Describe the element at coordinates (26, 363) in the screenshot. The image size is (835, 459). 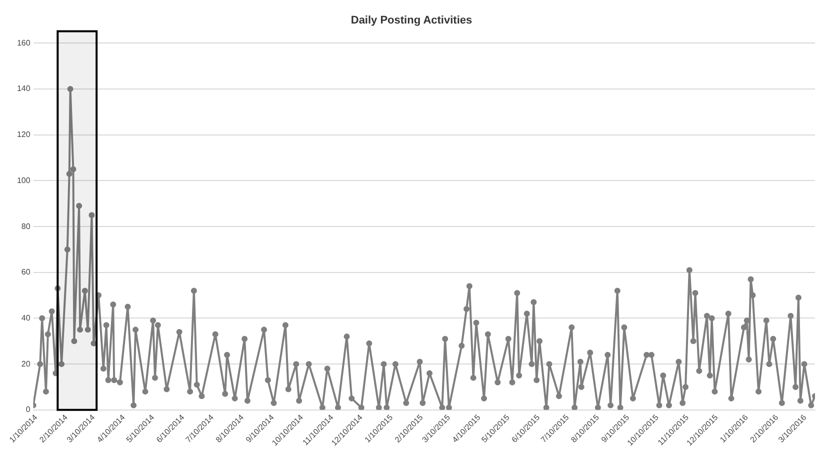
I see `y-tick-label: 20` at that location.